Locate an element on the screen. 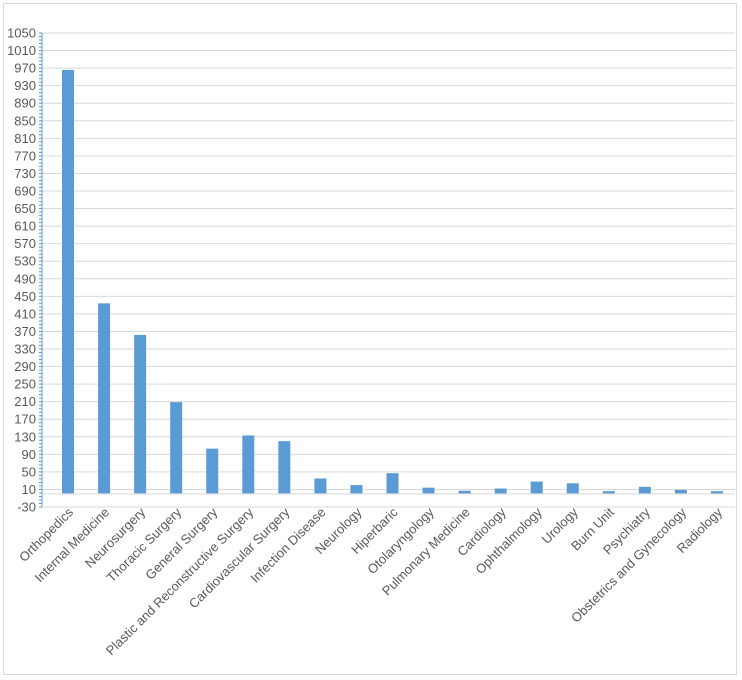  y-tick-label: 50 is located at coordinates (29, 471).